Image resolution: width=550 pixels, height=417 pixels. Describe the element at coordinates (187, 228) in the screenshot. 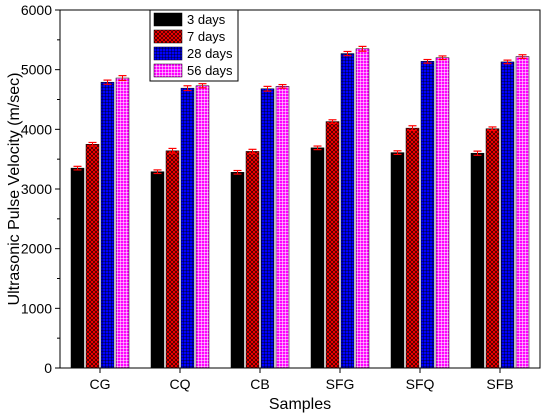

I see `bar-cq-28-days` at that location.